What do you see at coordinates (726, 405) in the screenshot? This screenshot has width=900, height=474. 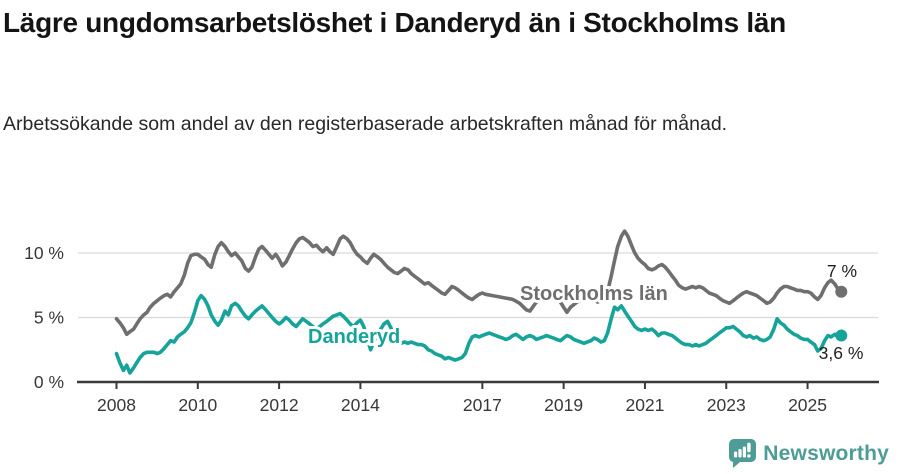 I see `x-tick-label: 2023` at bounding box center [726, 405].